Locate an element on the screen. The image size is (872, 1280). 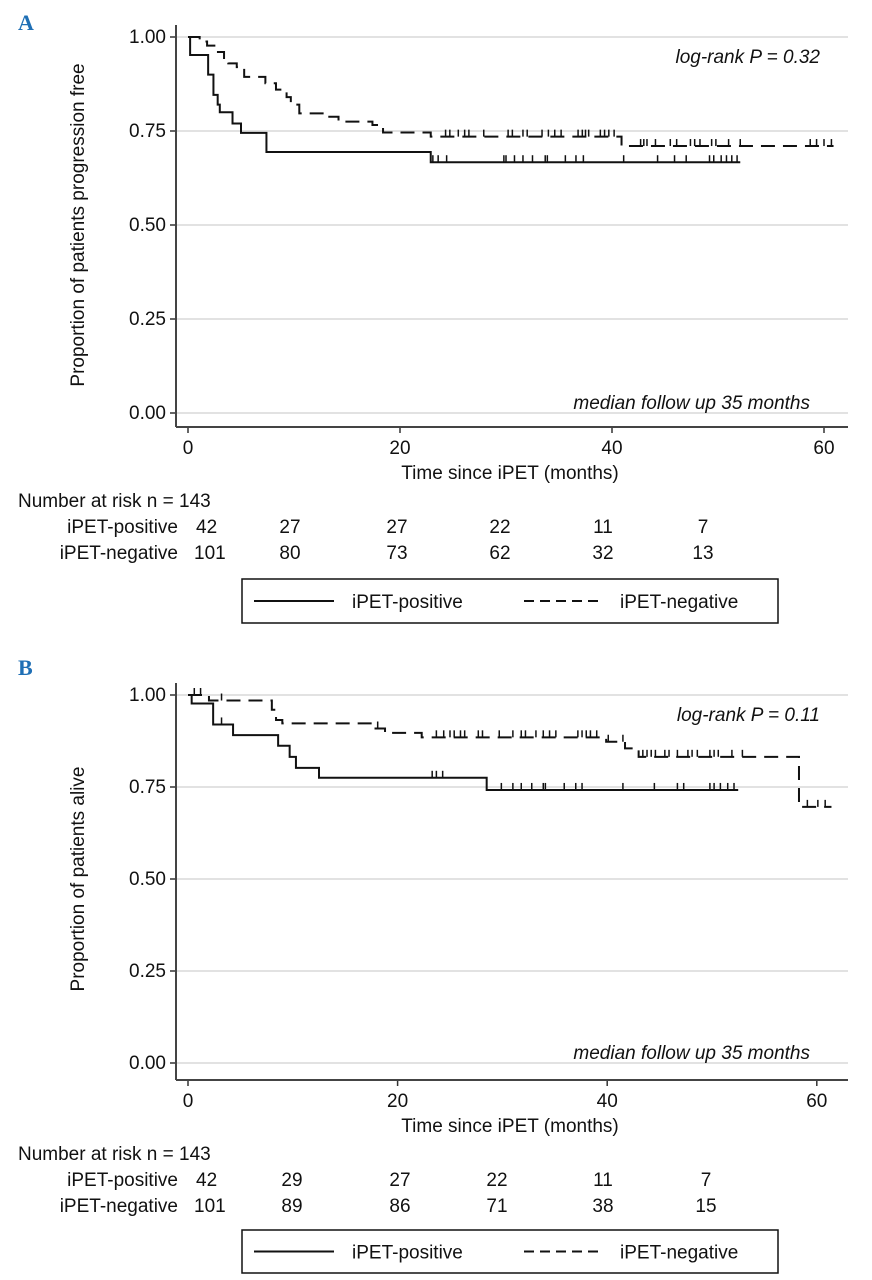
logrank-annotation: log-rank P = 0.11 is located at coordinates (748, 715).